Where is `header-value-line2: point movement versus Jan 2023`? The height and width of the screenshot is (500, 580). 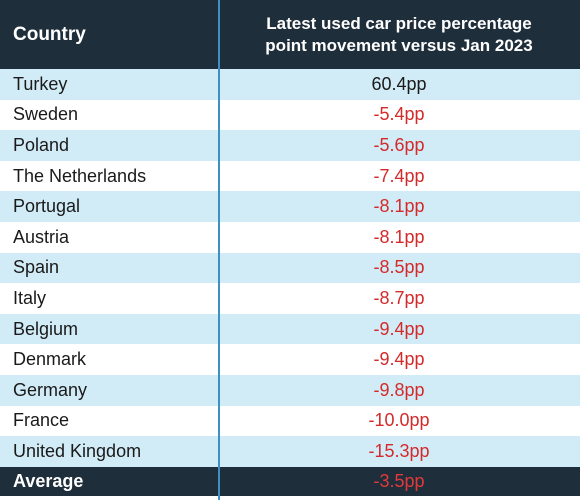
header-value-line2: point movement versus Jan 2023 is located at coordinates (399, 45).